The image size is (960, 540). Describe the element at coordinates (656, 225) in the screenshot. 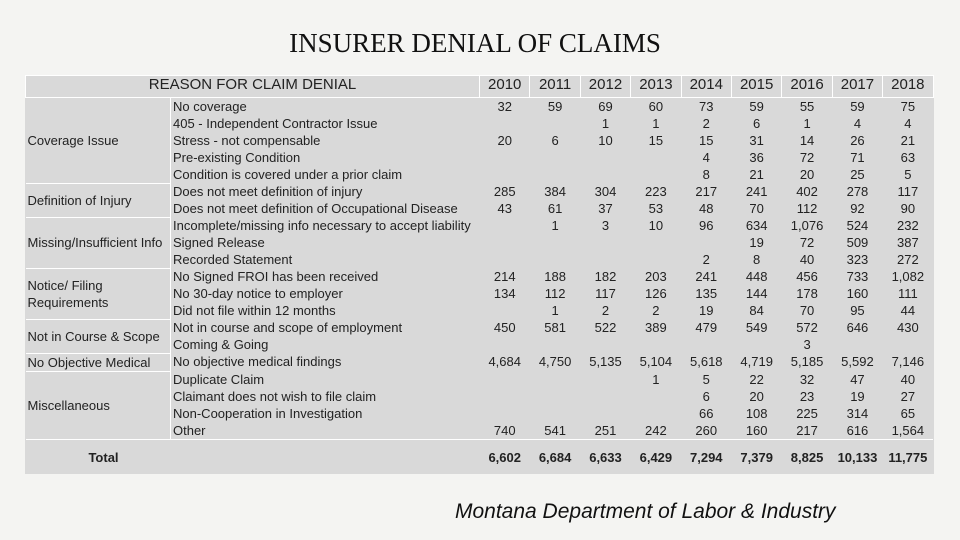

I see `value-cell: 10` at that location.